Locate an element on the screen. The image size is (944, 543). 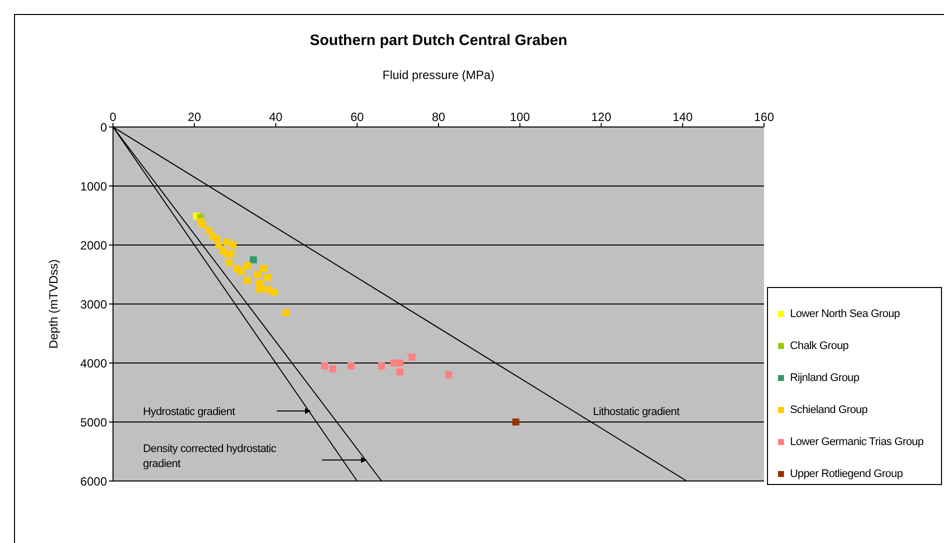
y-tick-label: 1000 is located at coordinates (94, 186).